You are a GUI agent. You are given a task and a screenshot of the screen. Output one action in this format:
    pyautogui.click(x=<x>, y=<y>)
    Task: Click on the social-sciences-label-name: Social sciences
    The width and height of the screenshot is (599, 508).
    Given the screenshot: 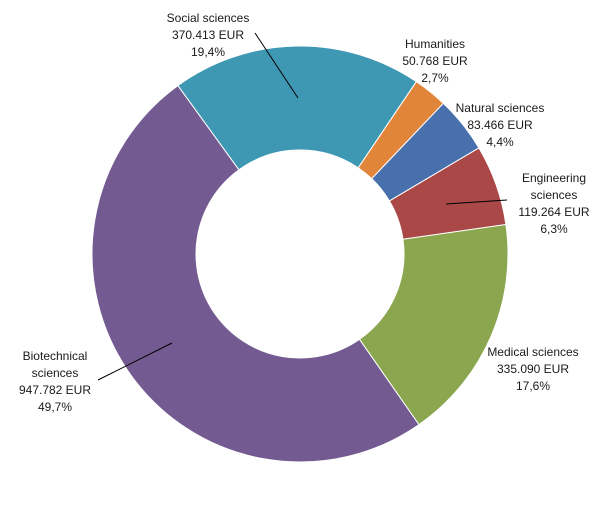 What is the action you would take?
    pyautogui.click(x=208, y=18)
    